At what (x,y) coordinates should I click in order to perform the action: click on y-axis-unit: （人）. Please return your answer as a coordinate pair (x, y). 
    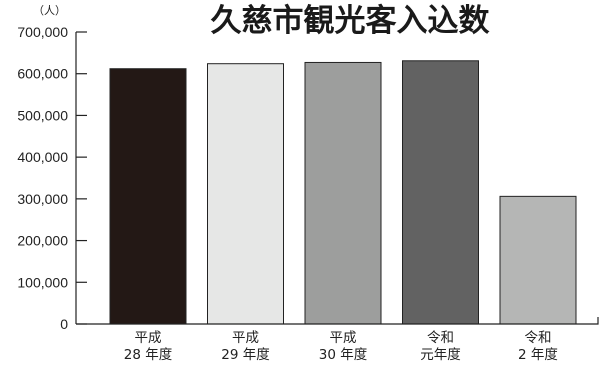
    Looking at the image, I should click on (49, 10).